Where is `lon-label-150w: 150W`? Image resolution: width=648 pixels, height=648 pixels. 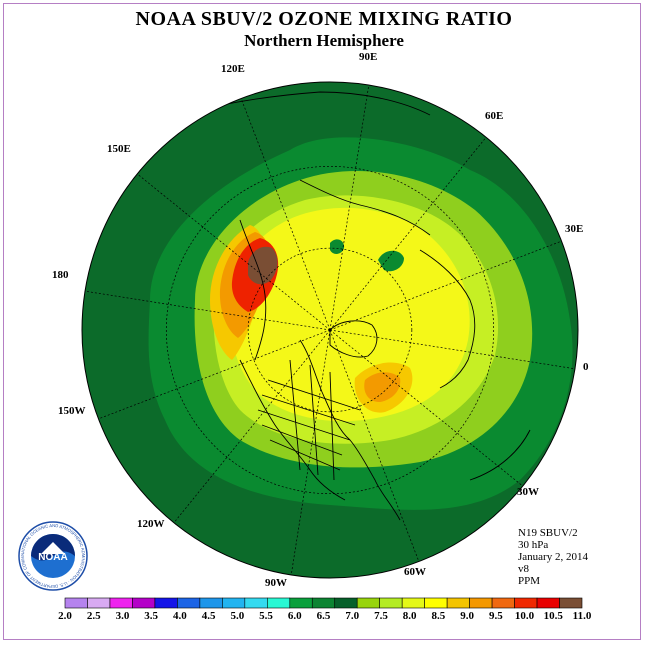 lon-label-150w: 150W is located at coordinates (72, 411).